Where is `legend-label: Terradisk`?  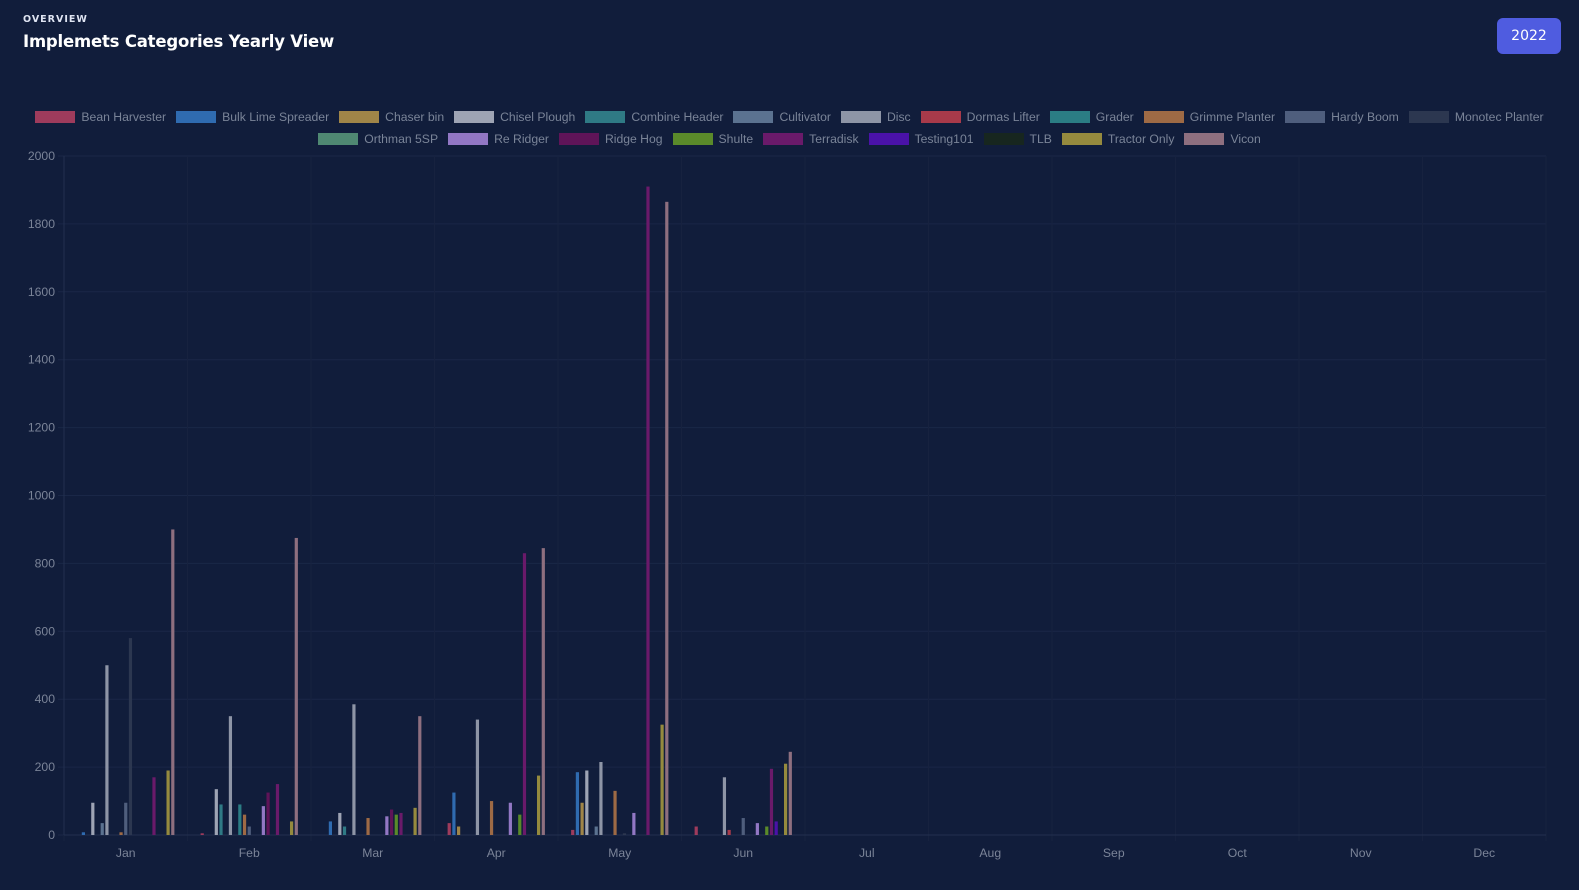
legend-label: Terradisk is located at coordinates (834, 139).